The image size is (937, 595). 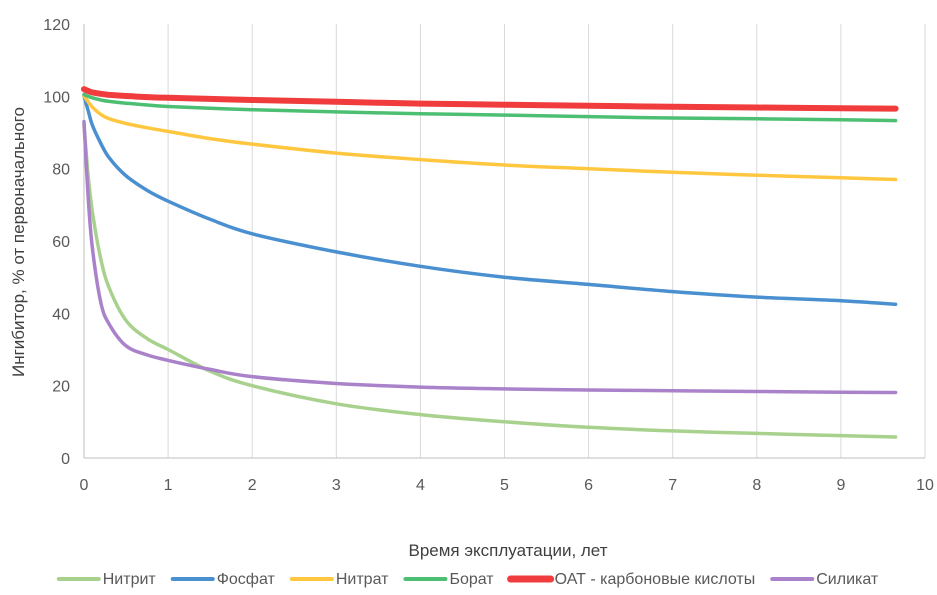 What do you see at coordinates (756, 485) in the screenshot?
I see `x-tick-label: 8` at bounding box center [756, 485].